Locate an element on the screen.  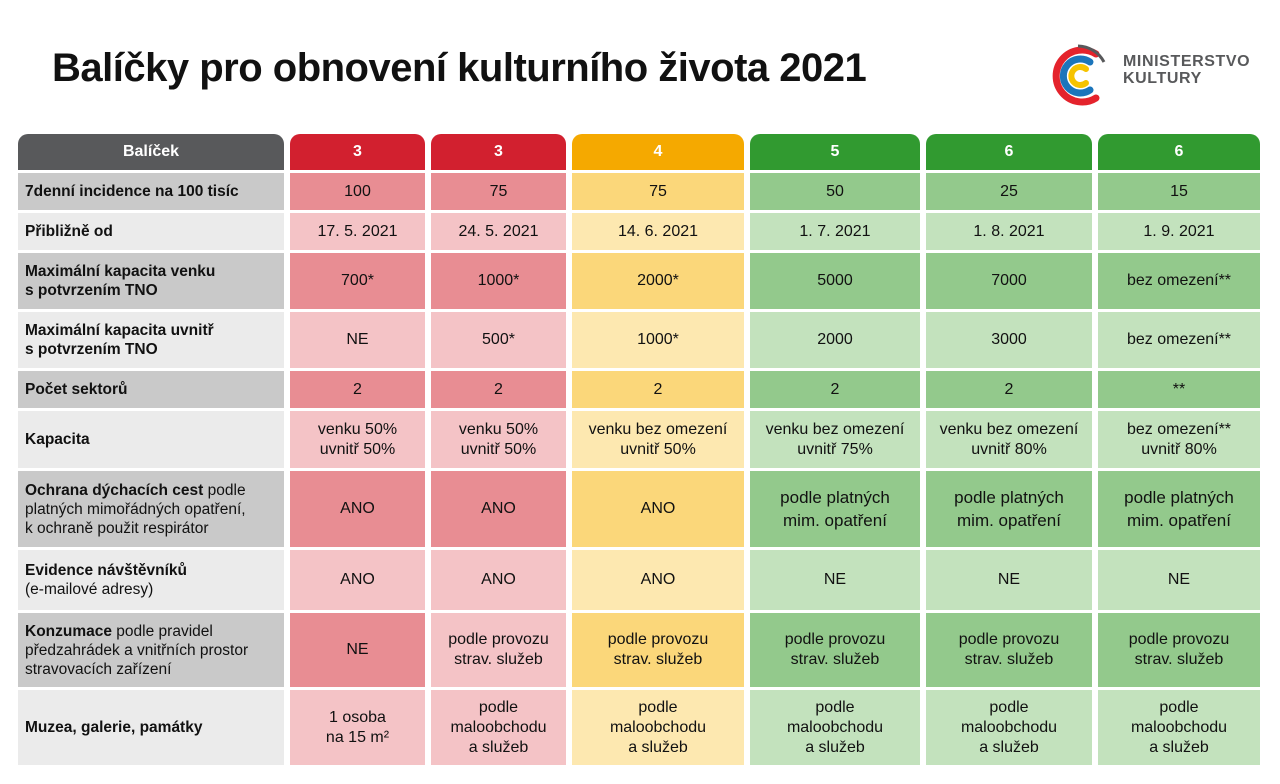
row-label-museums: Muzea, galerie, památky is located at coordinates (151, 727).